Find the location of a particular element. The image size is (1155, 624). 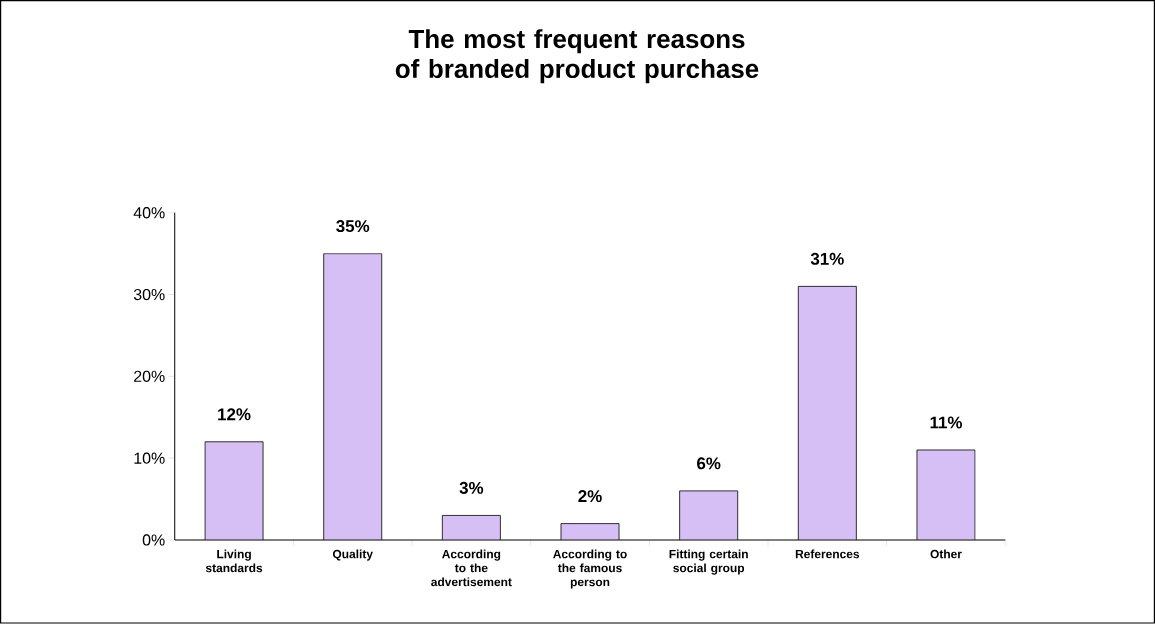

data-label: 35% is located at coordinates (353, 226).